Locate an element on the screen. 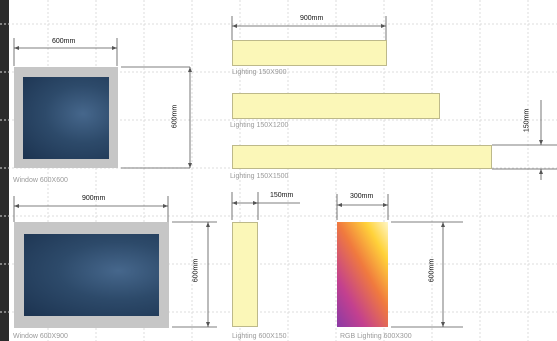 This screenshot has width=557, height=341. lighting-150x900-width-label: 900mm is located at coordinates (312, 18).